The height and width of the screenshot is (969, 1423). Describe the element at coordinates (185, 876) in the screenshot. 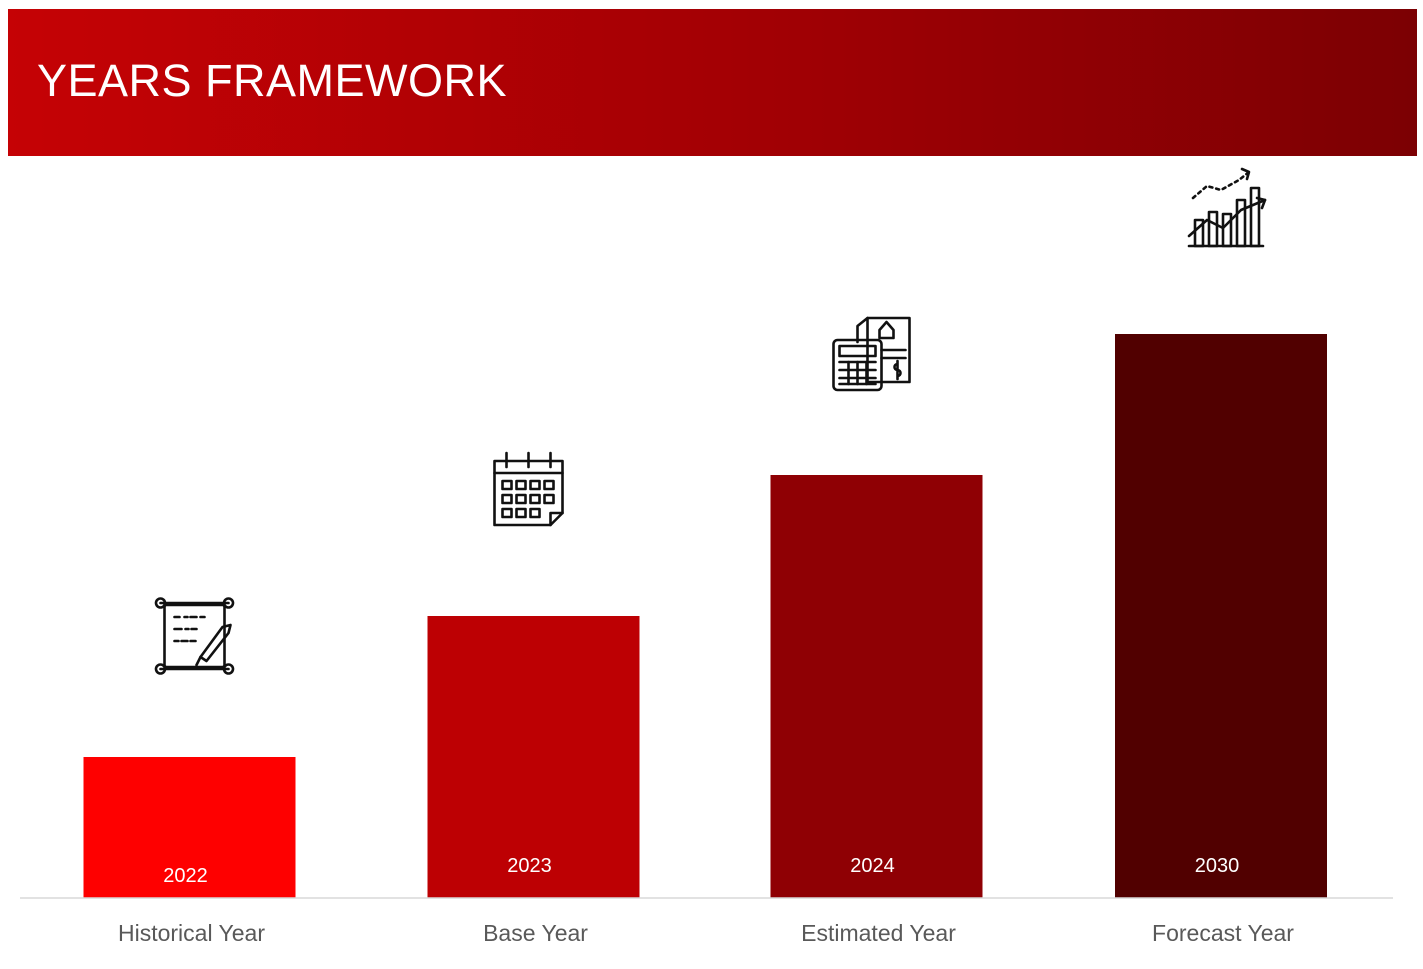

I see `bar-value-label: 2022` at that location.